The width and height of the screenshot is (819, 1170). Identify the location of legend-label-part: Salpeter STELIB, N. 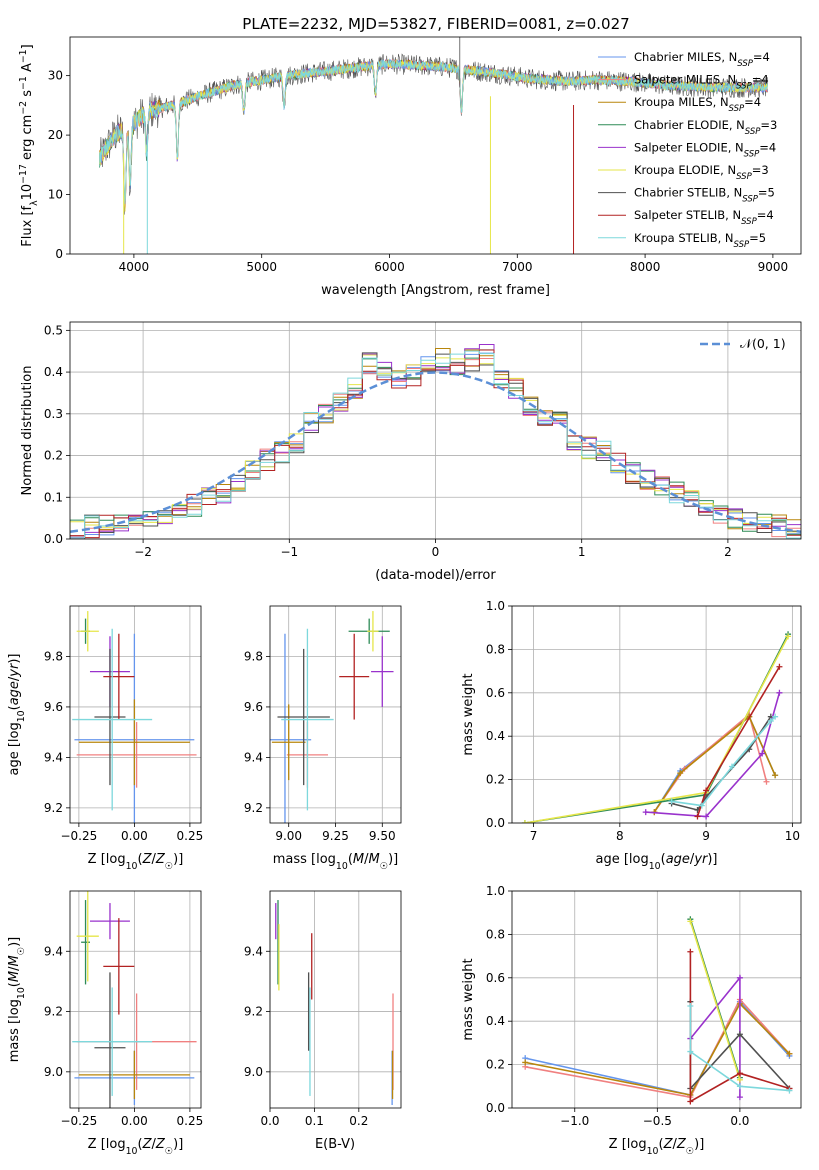
(687, 215).